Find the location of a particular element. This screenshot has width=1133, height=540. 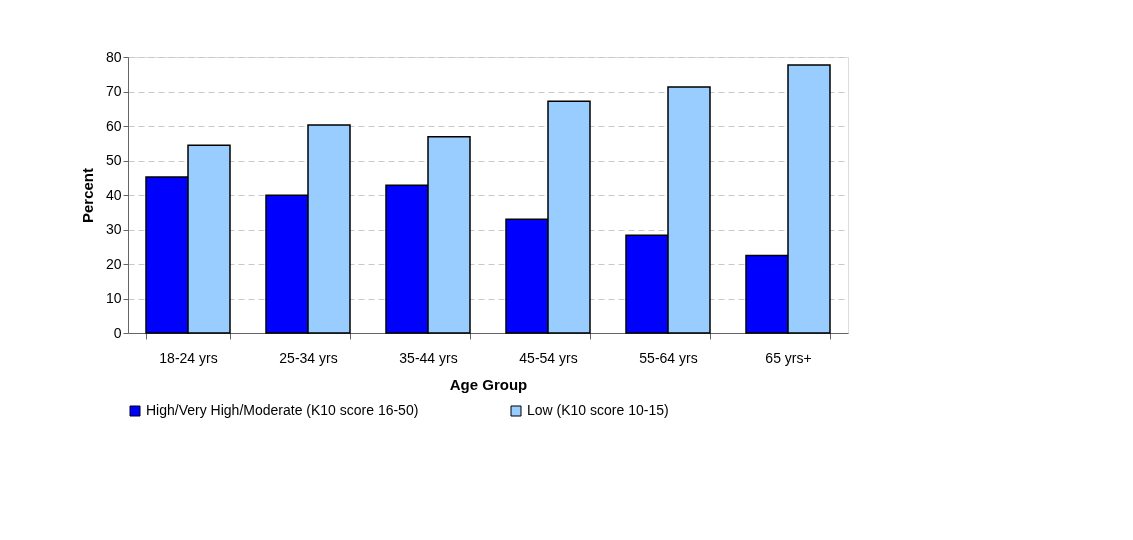

y-tick-label: 60 is located at coordinates (113, 125).